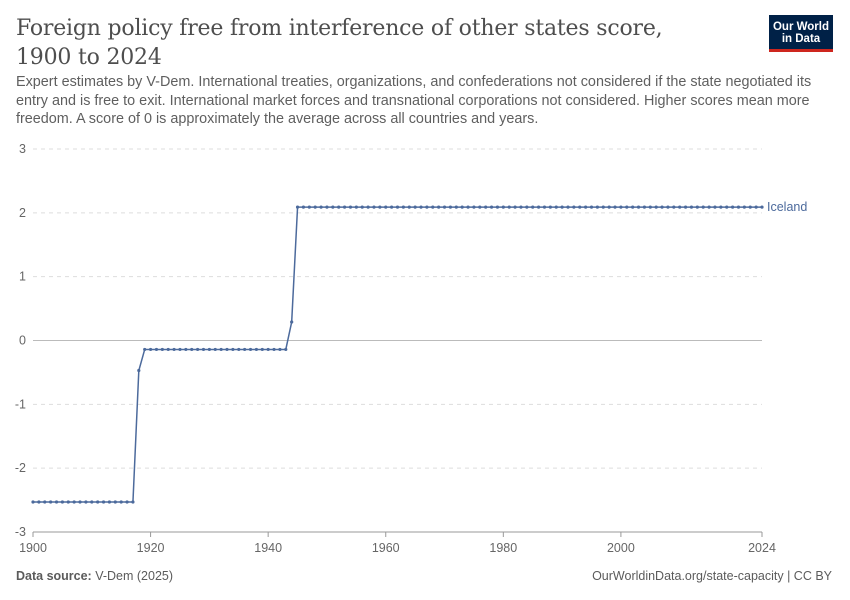  Describe the element at coordinates (134, 576) in the screenshot. I see `source-value: V-Dem (2025)` at that location.